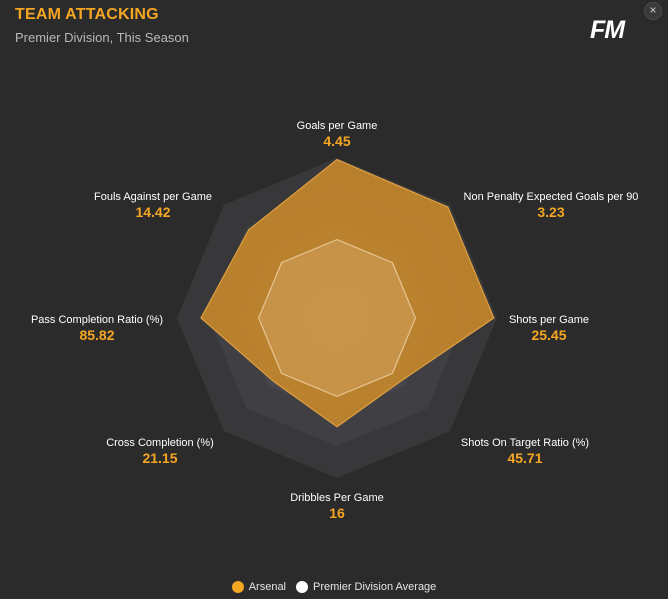 The height and width of the screenshot is (599, 668). What do you see at coordinates (337, 498) in the screenshot?
I see `axis-label-5: Dribbles Per Game` at bounding box center [337, 498].